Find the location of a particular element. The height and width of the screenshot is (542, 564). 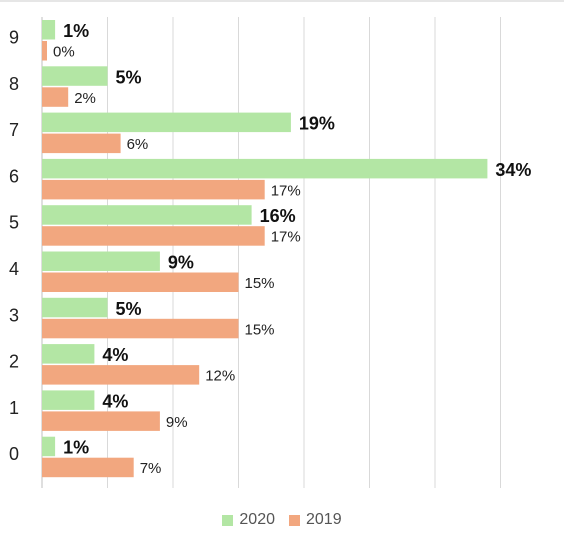

data-label-2019: 6% is located at coordinates (138, 144).